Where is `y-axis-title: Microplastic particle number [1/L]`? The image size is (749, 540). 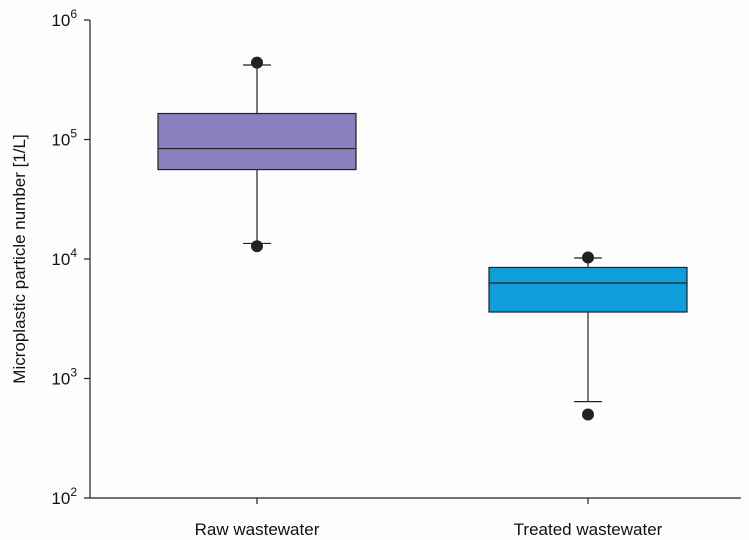 y-axis-title: Microplastic particle number [1/L] is located at coordinates (19, 258).